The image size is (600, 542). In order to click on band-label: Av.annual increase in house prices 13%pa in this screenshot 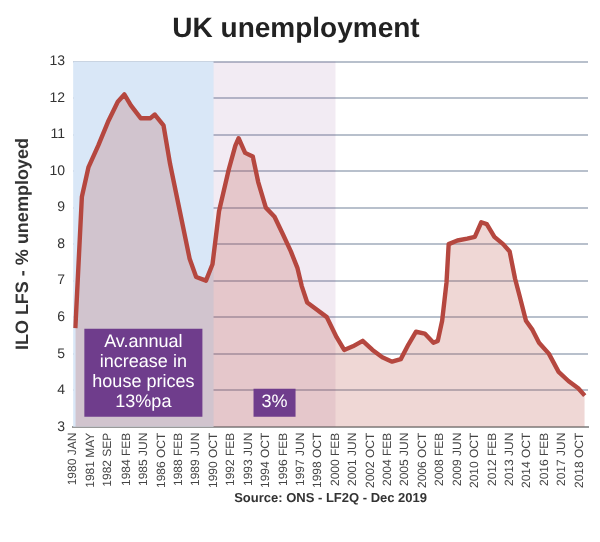, I will do `click(144, 370)`.